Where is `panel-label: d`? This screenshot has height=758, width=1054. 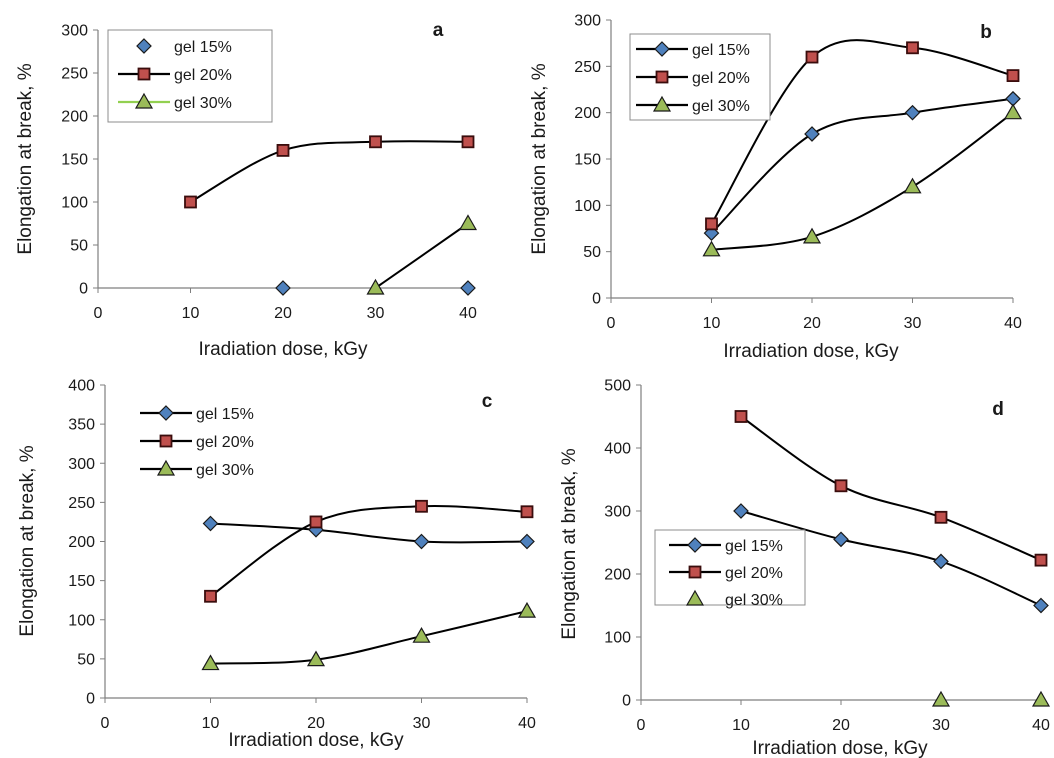 panel-label: d is located at coordinates (998, 409).